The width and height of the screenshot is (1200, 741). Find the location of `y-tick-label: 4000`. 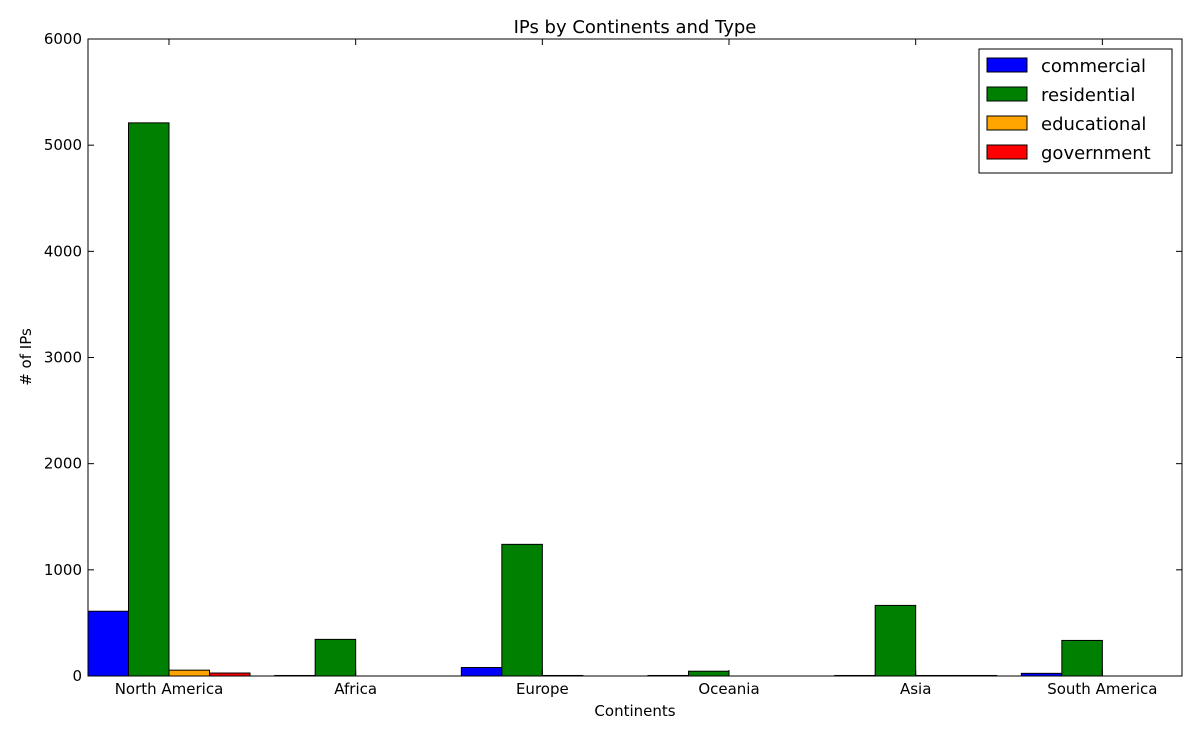

y-tick-label: 4000 is located at coordinates (63, 251).